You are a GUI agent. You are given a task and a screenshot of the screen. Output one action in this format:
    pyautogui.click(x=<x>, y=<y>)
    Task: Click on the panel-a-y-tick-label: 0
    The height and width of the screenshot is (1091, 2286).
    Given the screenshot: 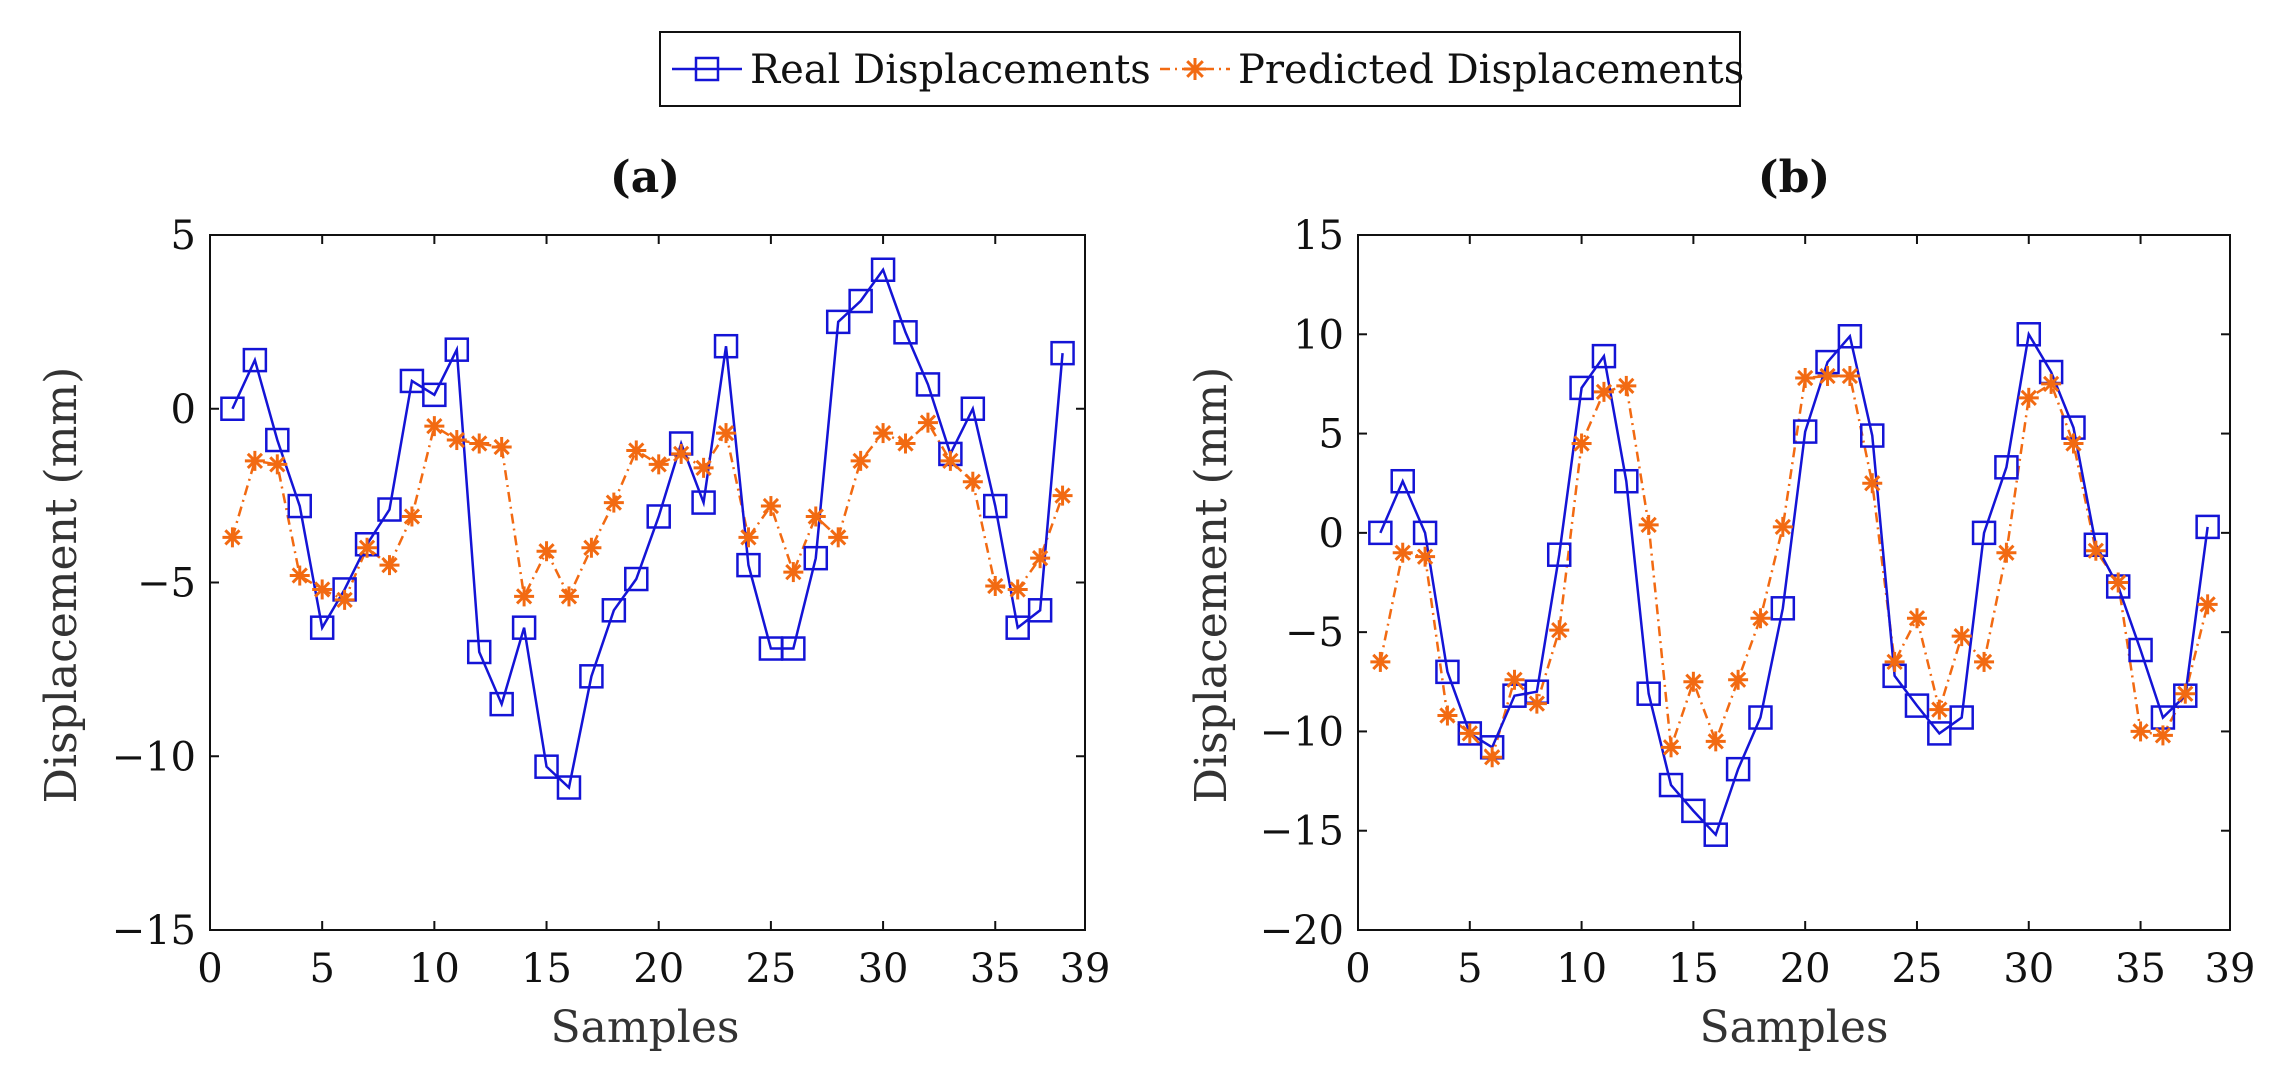 What is the action you would take?
    pyautogui.click(x=183, y=410)
    